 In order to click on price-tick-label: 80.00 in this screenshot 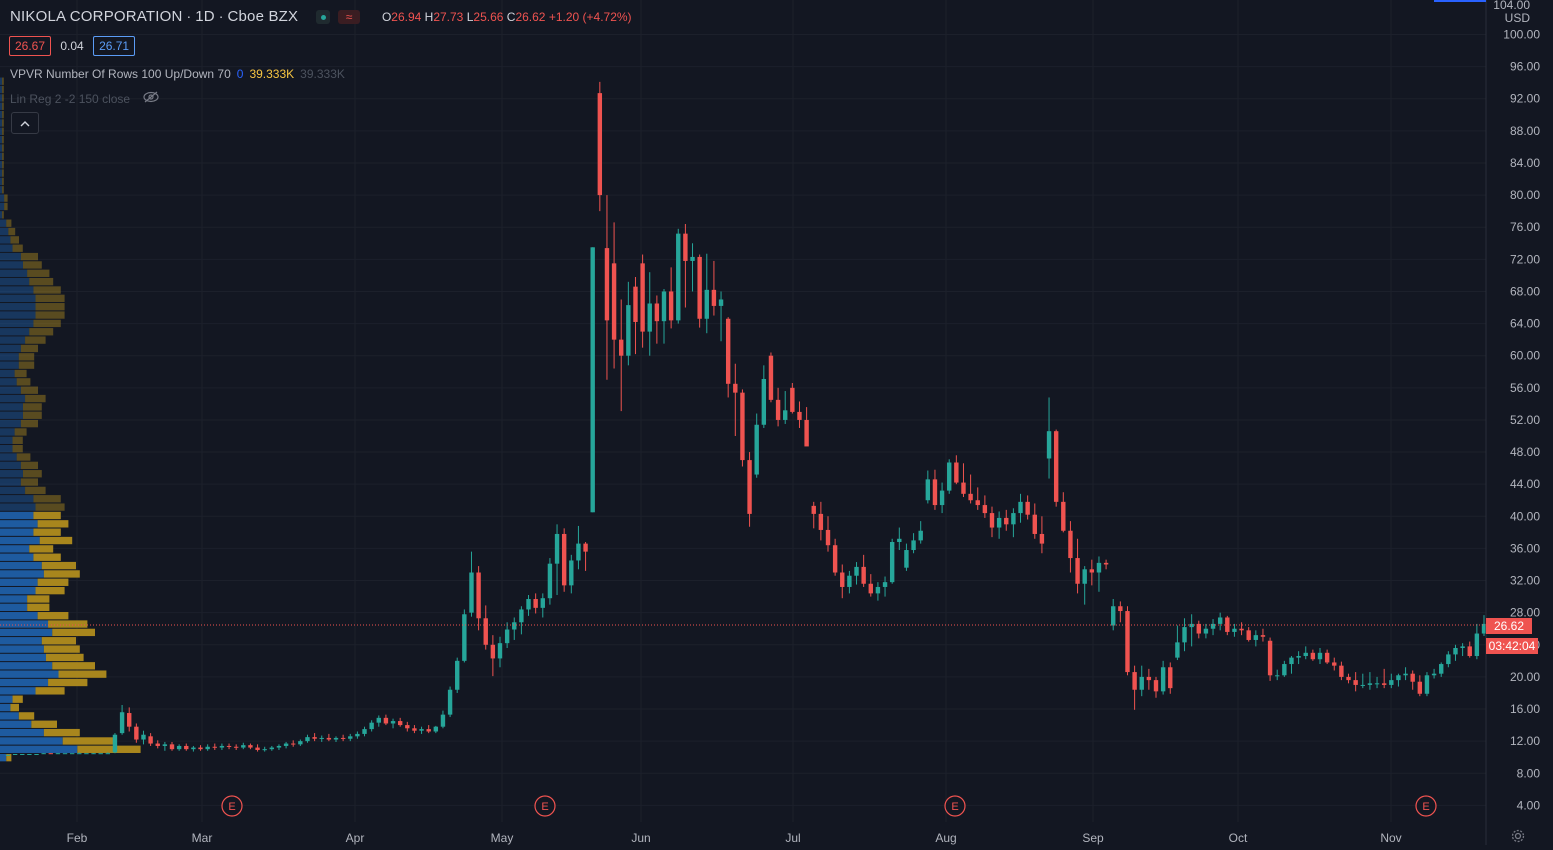, I will do `click(1525, 195)`.